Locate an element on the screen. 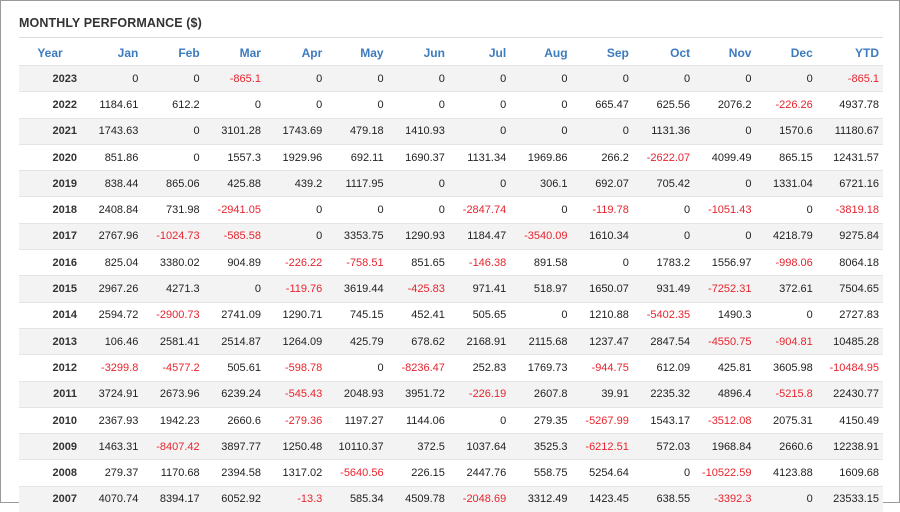 This screenshot has width=900, height=512. month-value-cell: 1131.34 is located at coordinates (479, 157).